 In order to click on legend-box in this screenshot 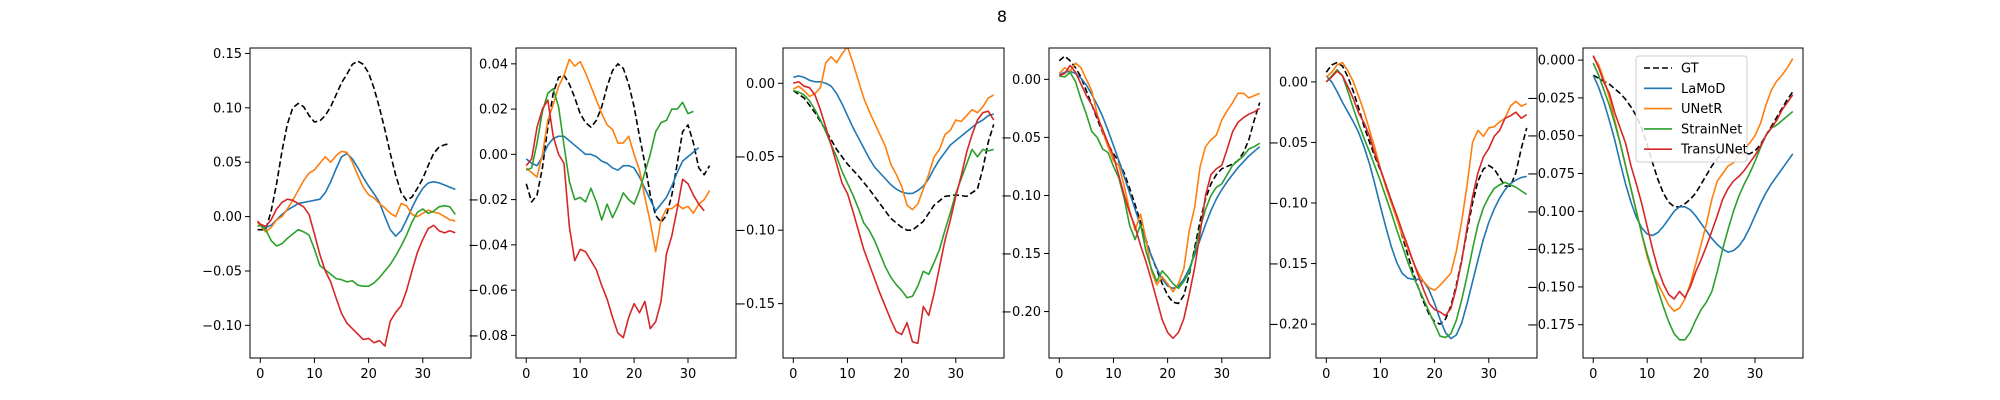, I will do `click(1691, 109)`.